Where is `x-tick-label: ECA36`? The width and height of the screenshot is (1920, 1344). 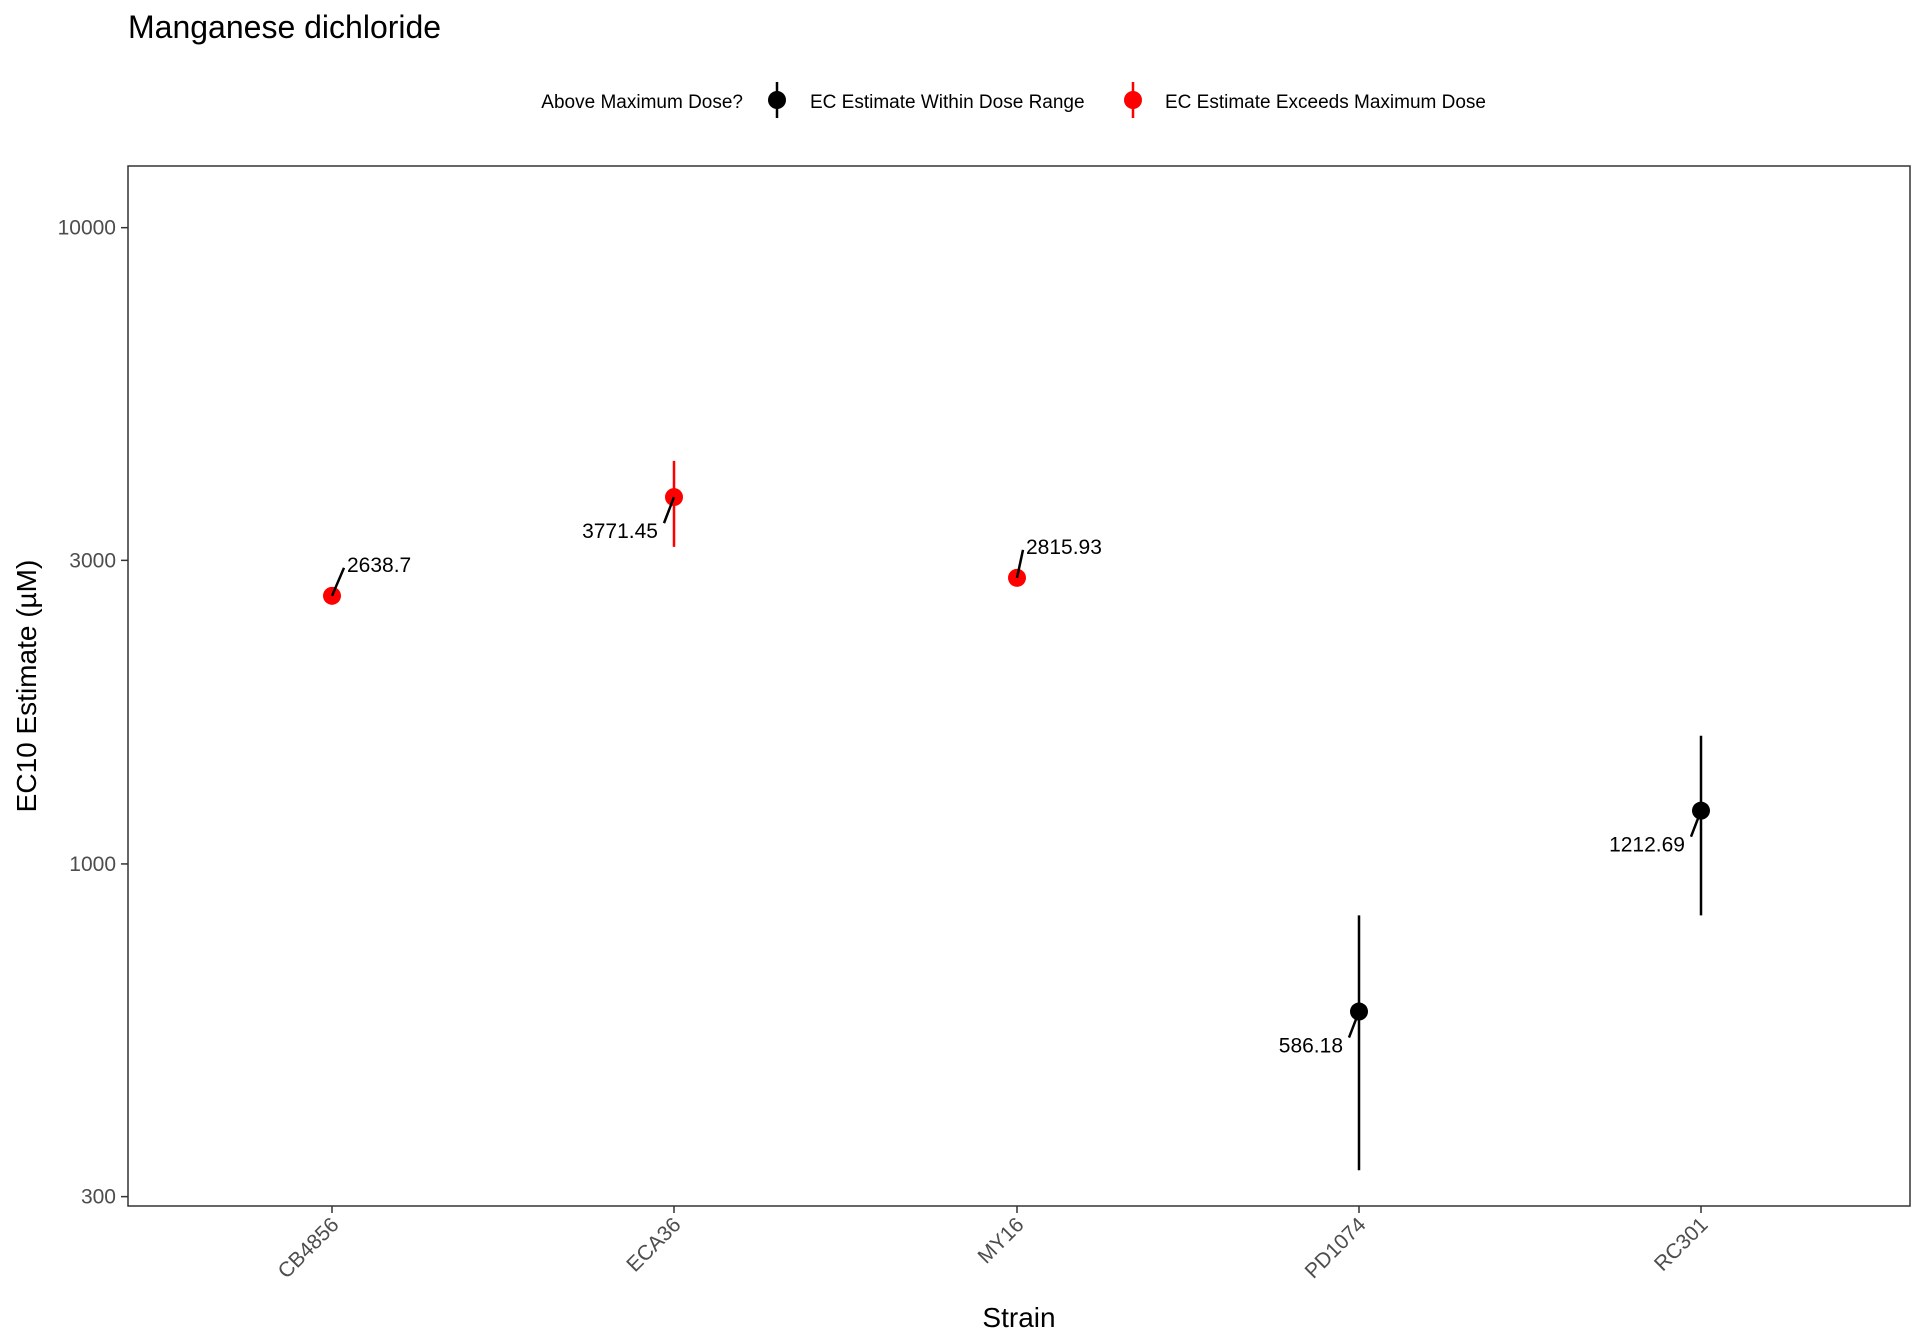 x-tick-label: ECA36 is located at coordinates (653, 1244).